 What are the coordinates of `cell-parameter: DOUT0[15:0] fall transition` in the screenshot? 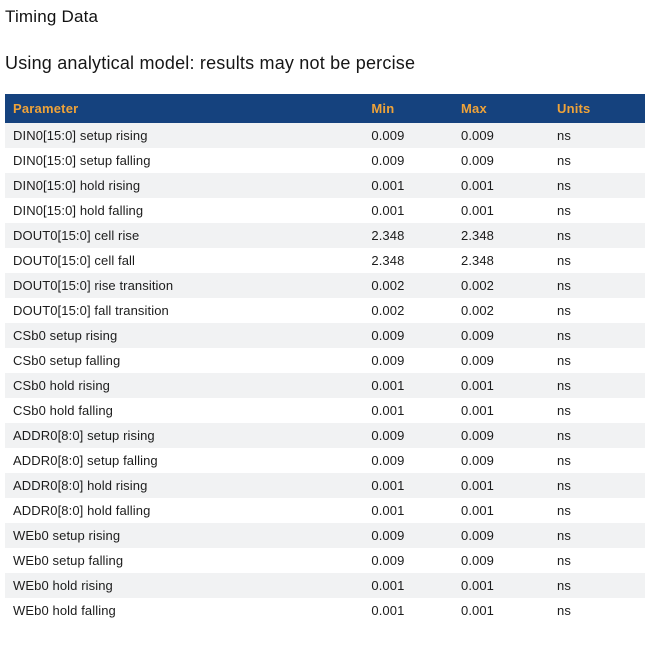 It's located at (91, 310).